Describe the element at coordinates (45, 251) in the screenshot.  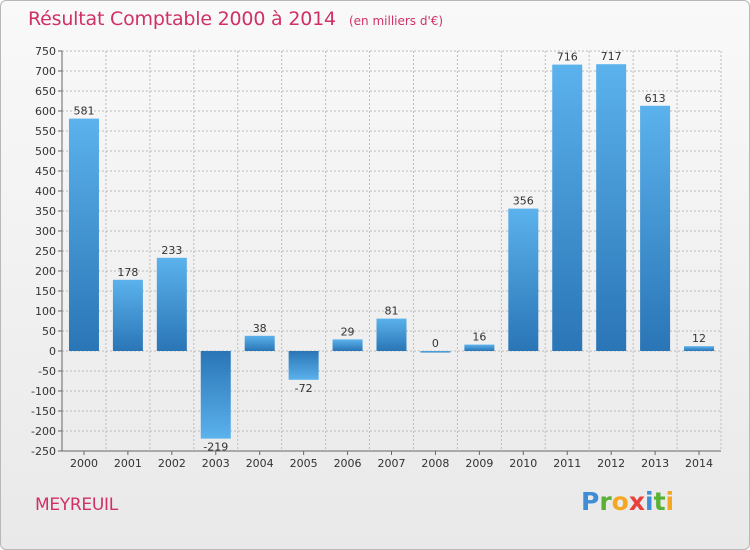
I see `y-tick-label: 250` at that location.